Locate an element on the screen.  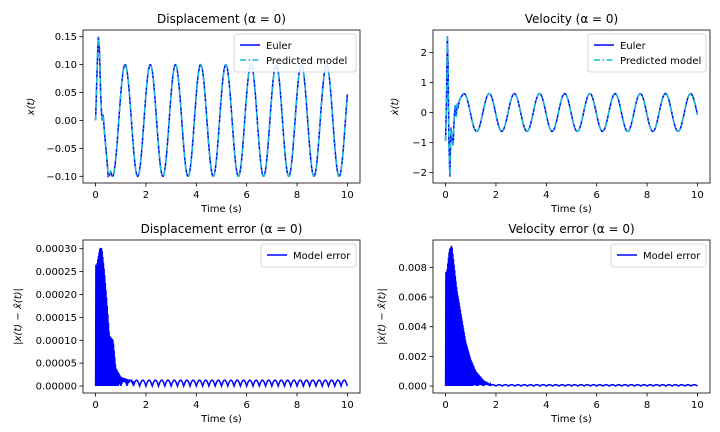
y-tick-label: 0.00 is located at coordinates (66, 121).